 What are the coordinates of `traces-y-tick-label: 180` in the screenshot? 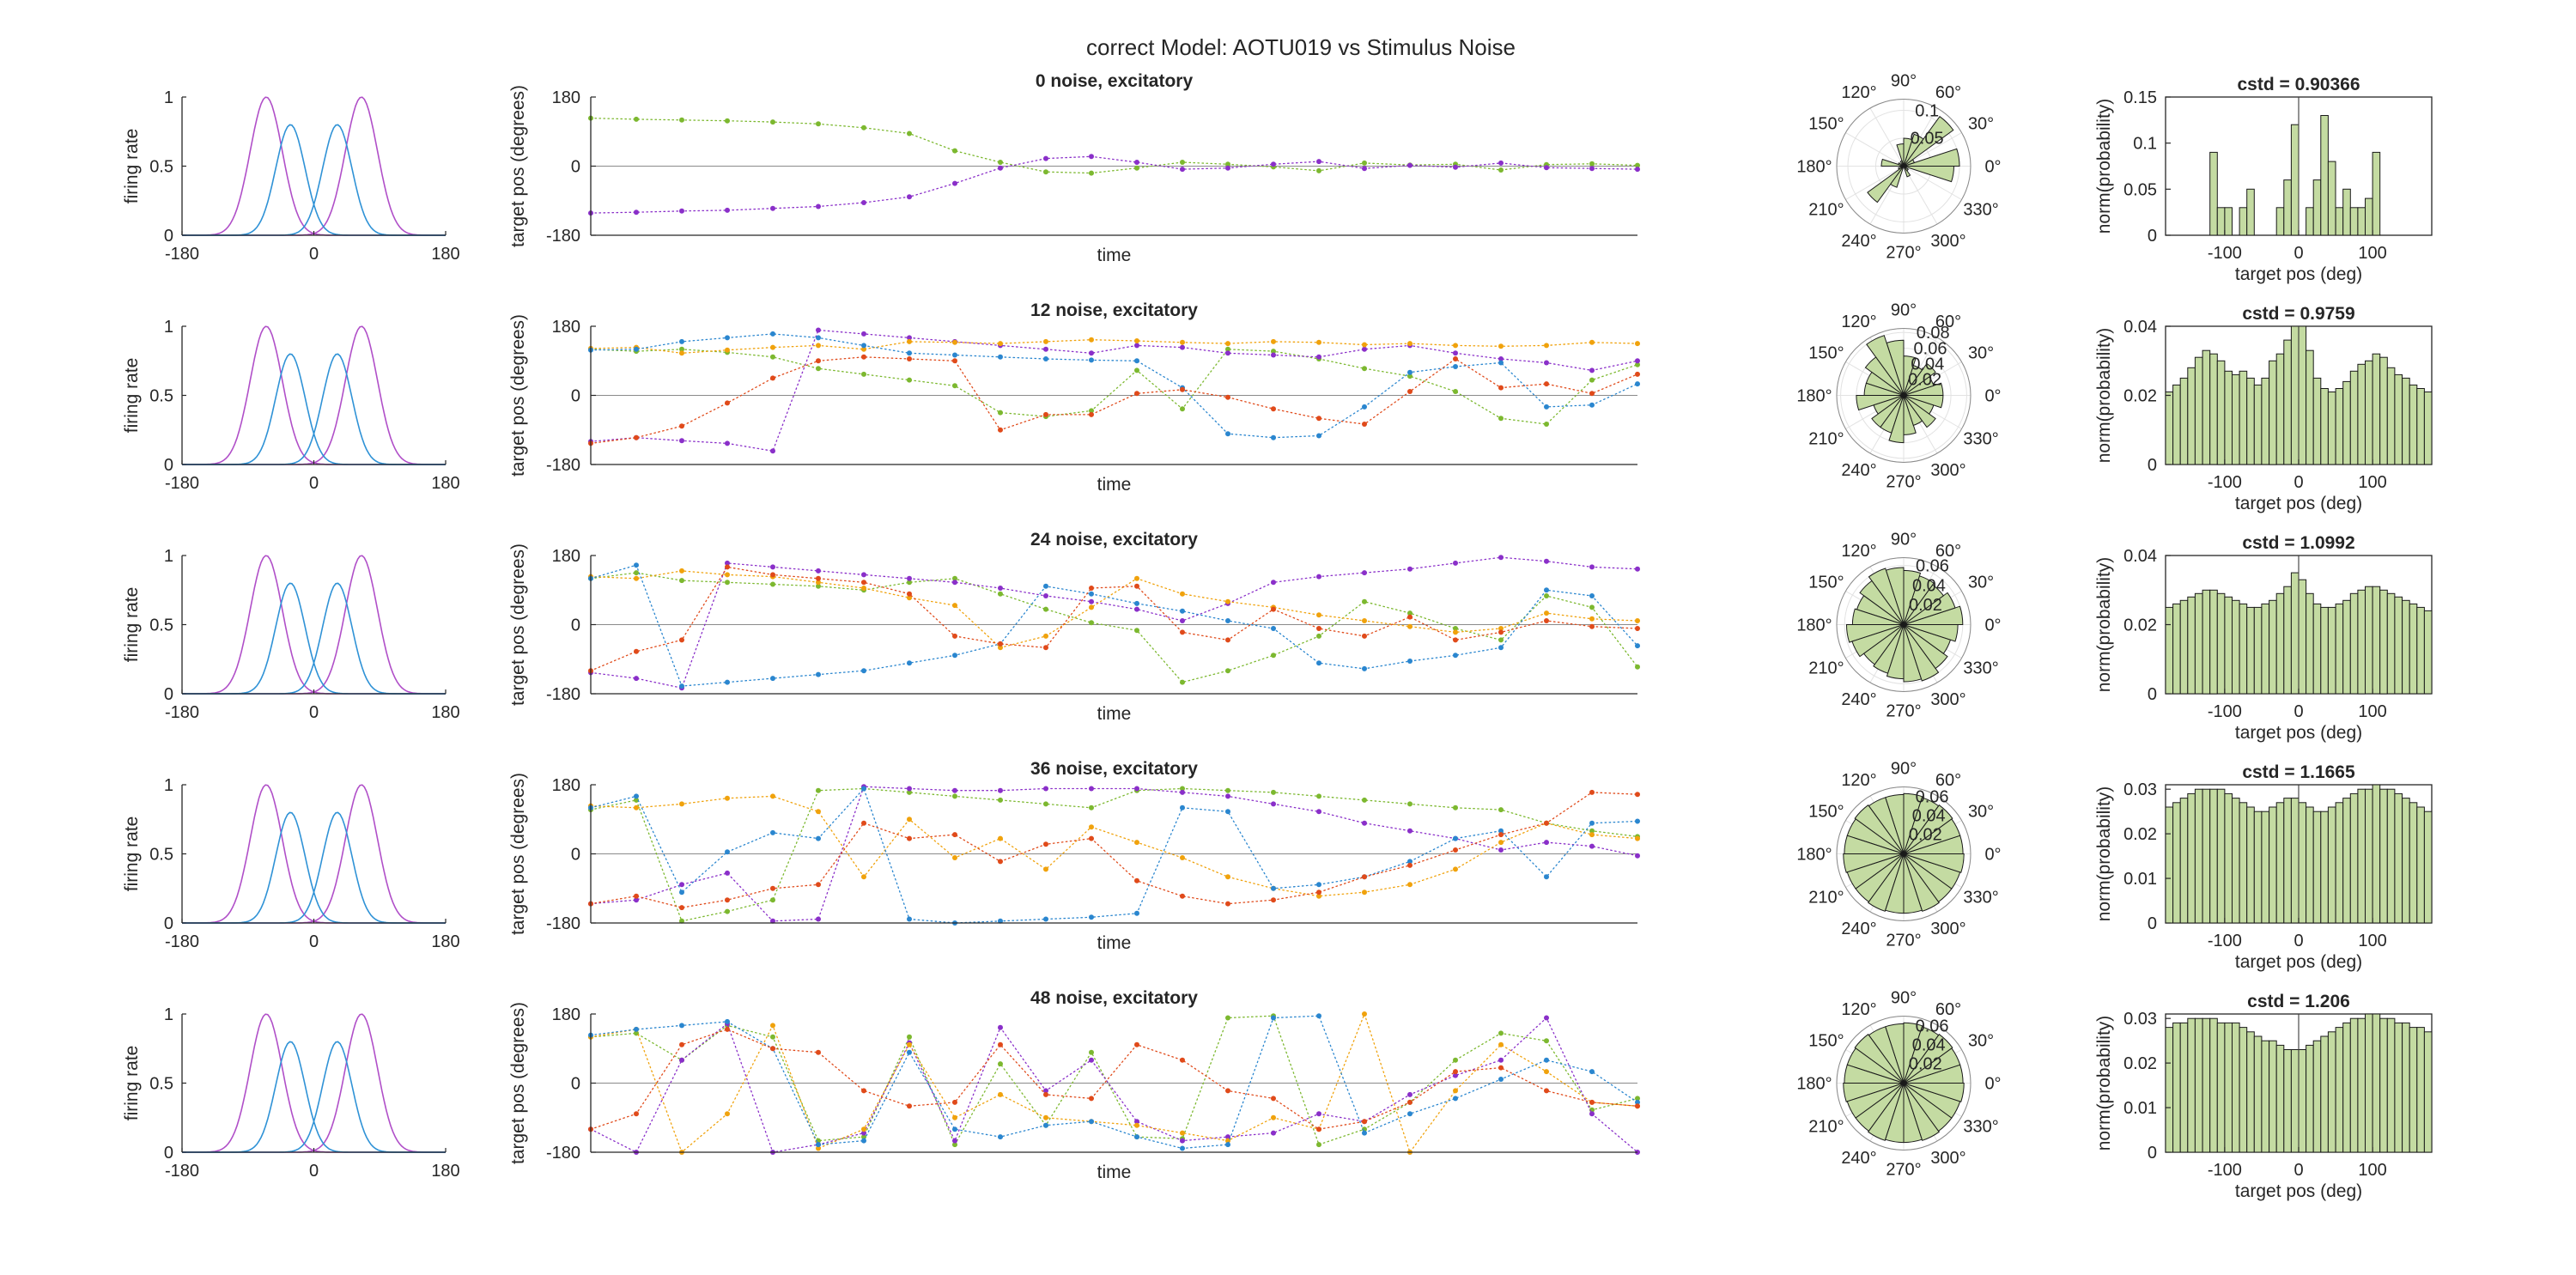 It's located at (566, 1015).